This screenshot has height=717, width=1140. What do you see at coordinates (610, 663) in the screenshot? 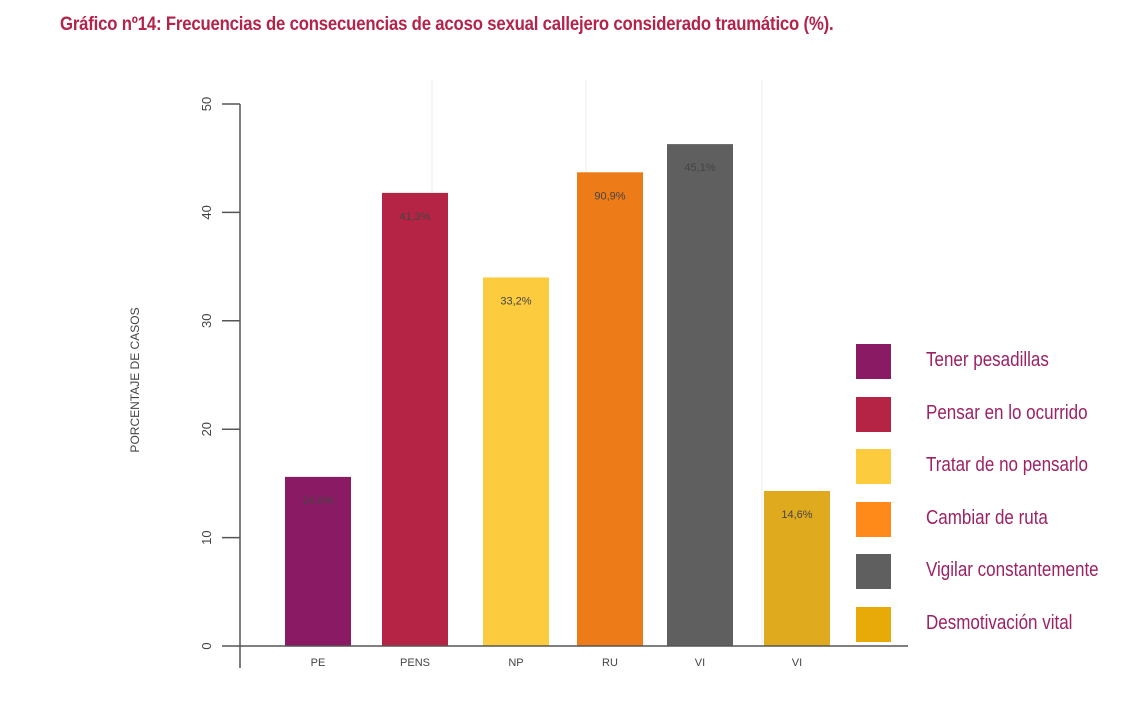
I see `x-tick-label-3: RU` at bounding box center [610, 663].